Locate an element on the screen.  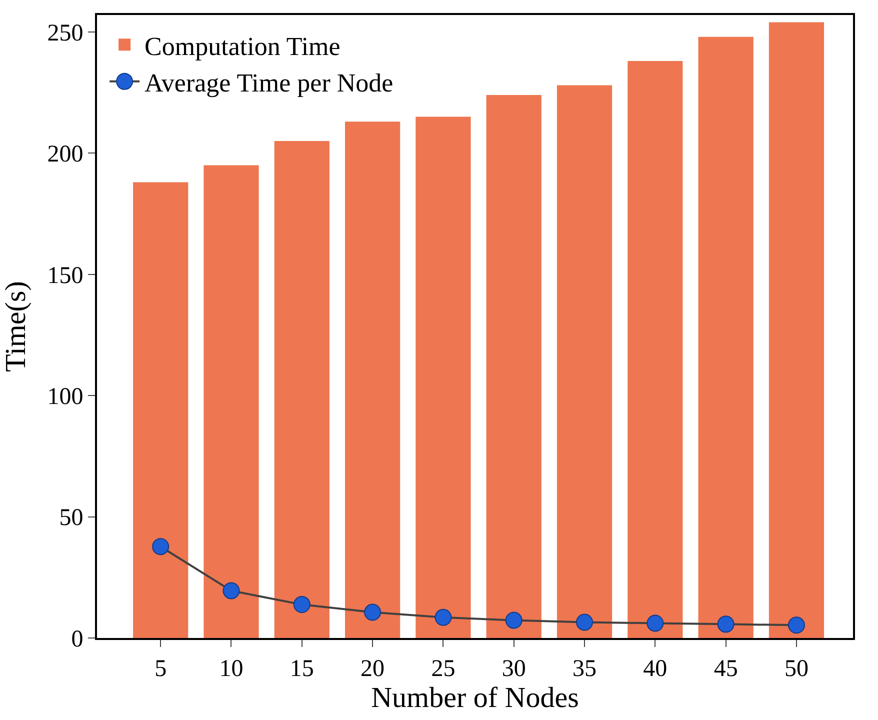
x-tick-label: 10 is located at coordinates (231, 669).